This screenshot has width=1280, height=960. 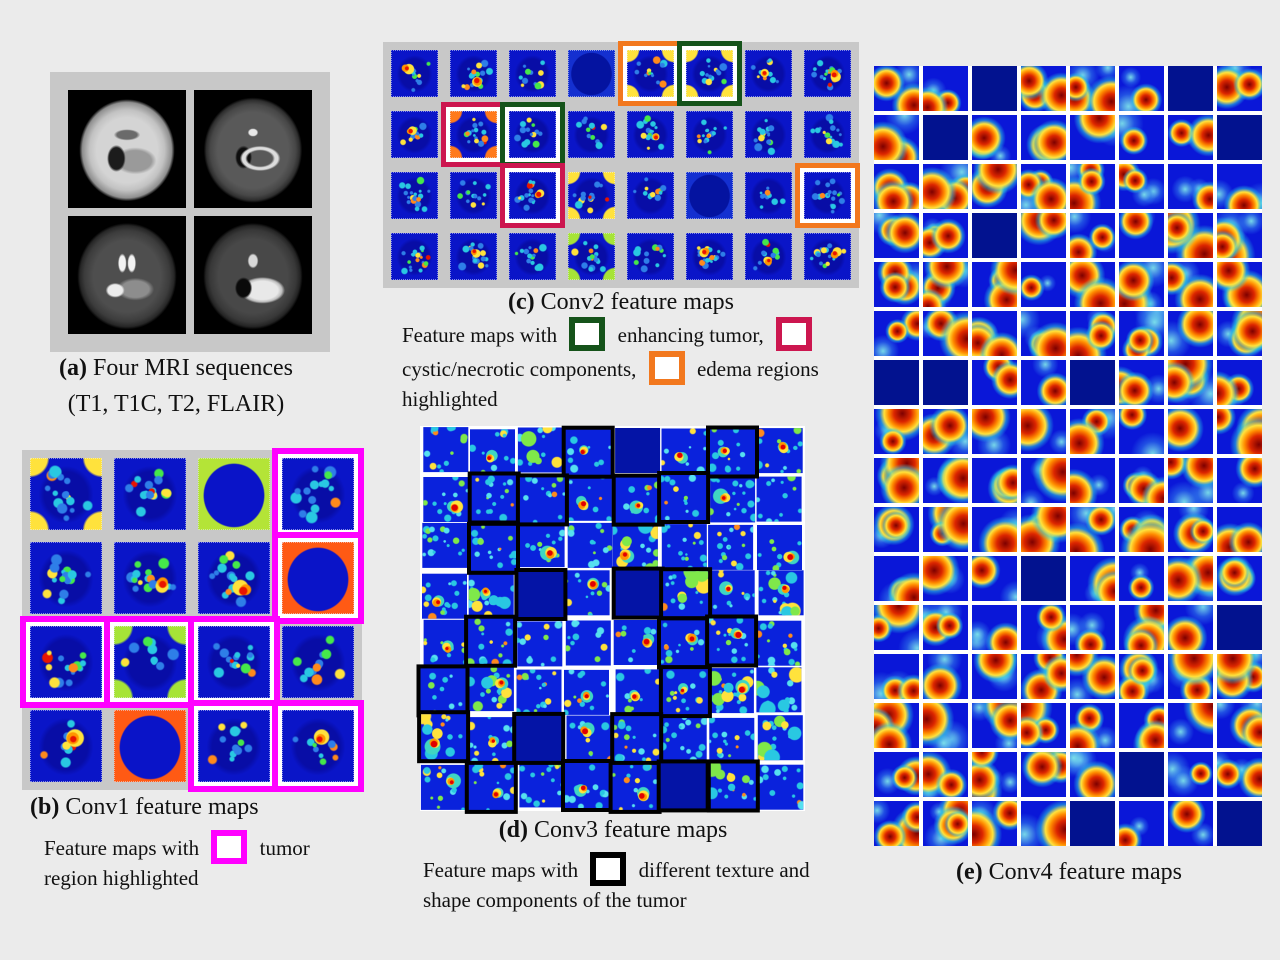 I want to click on conv2-grid, so click(x=621, y=165).